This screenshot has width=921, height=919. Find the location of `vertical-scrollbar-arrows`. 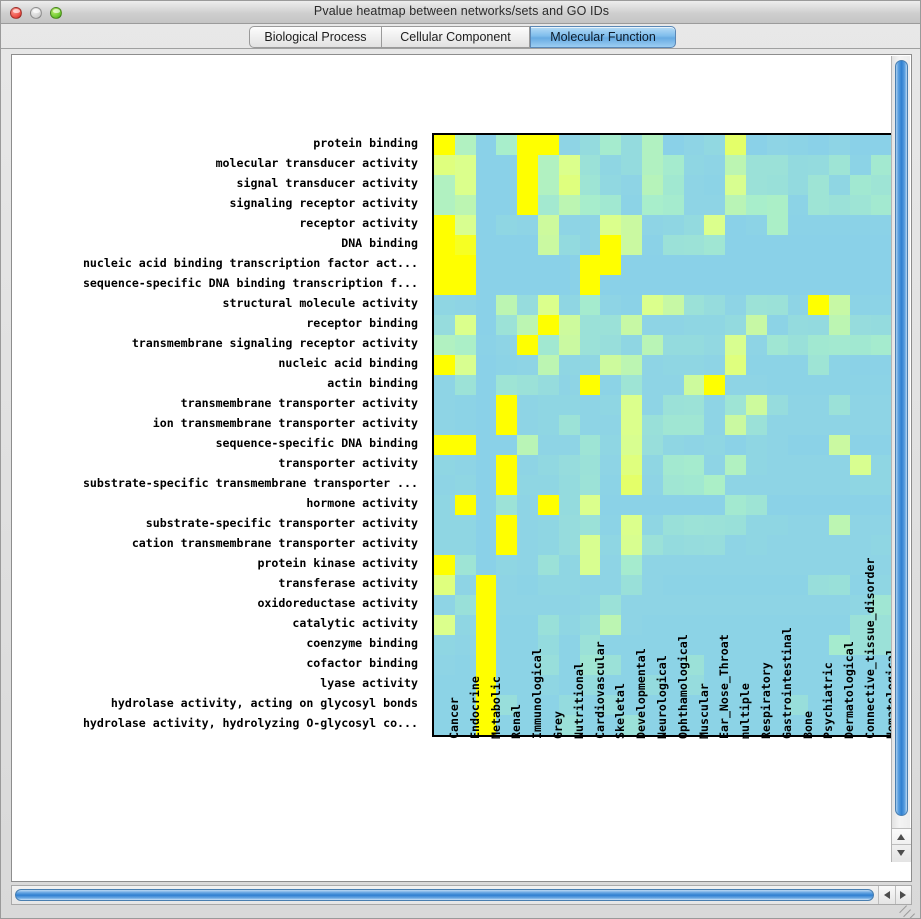

vertical-scrollbar-arrows is located at coordinates (901, 845).